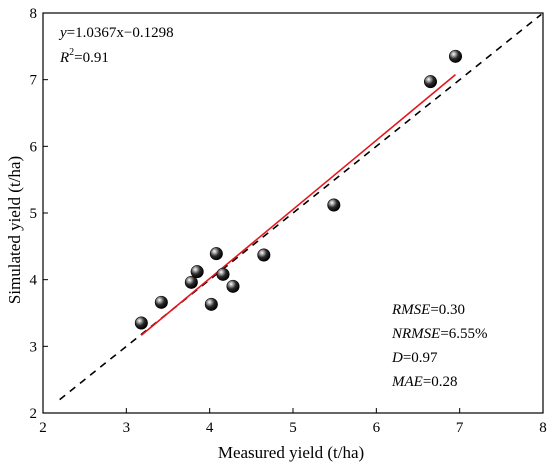 The height and width of the screenshot is (467, 550). Describe the element at coordinates (377, 428) in the screenshot. I see `x-tick-label: 6` at that location.